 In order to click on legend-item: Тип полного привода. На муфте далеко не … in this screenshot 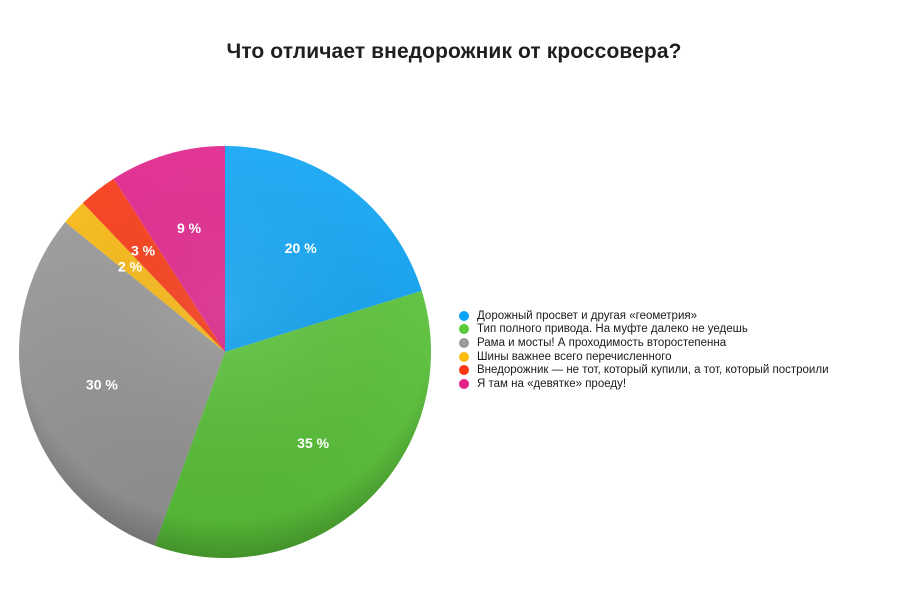, I will do `click(644, 330)`.